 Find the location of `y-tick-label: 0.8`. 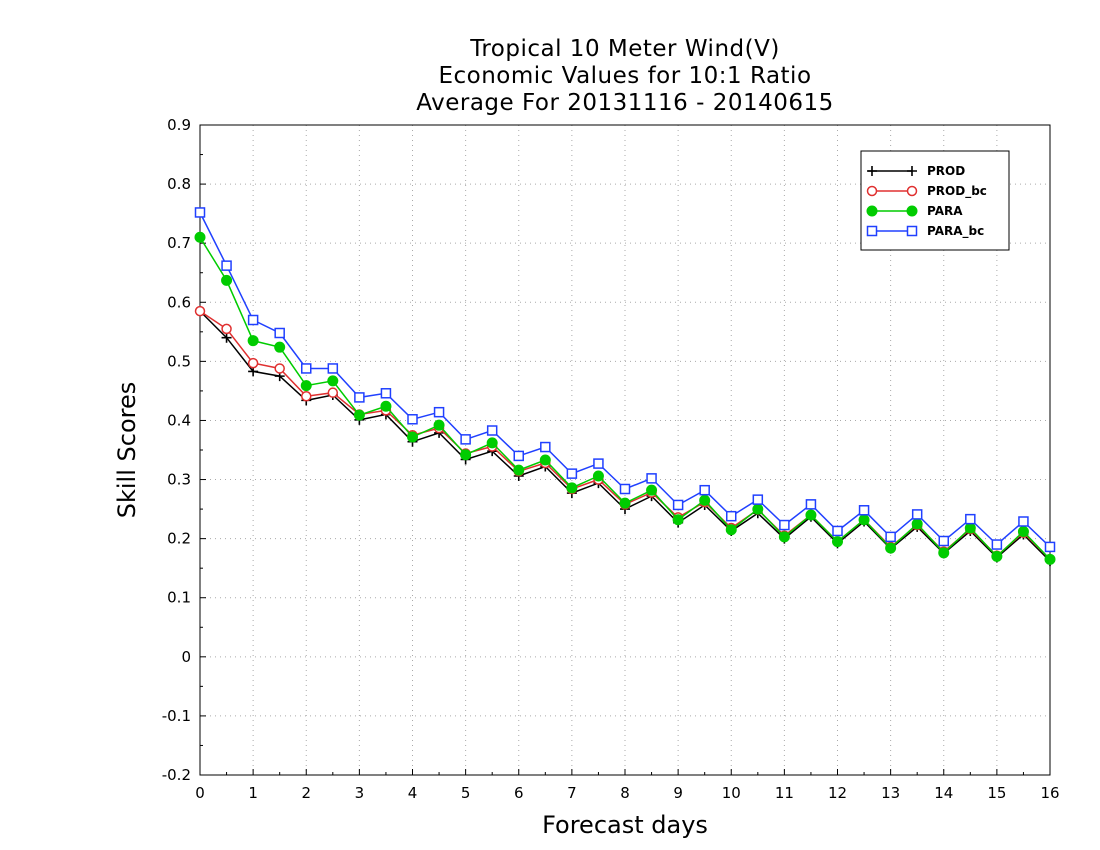

y-tick-label: 0.8 is located at coordinates (179, 184).